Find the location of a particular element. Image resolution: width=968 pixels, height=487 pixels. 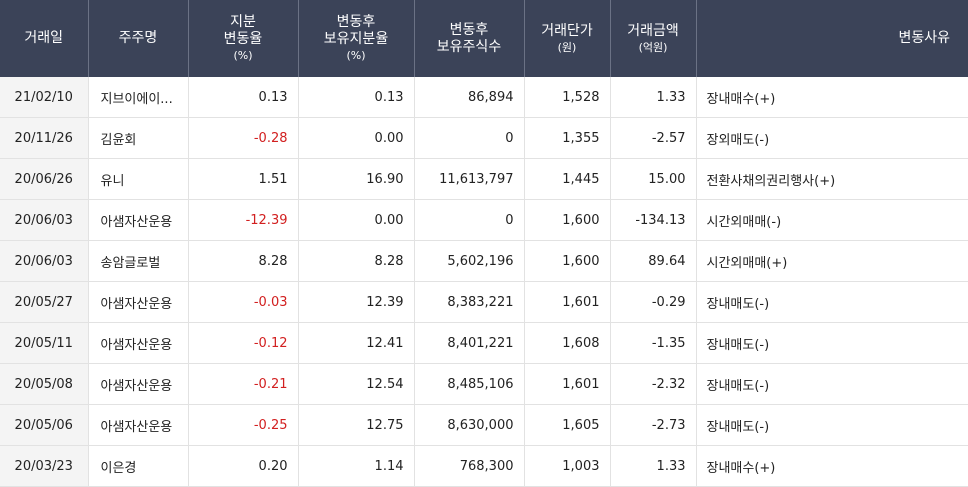

cell-date: 20/06/26 is located at coordinates (44, 179).